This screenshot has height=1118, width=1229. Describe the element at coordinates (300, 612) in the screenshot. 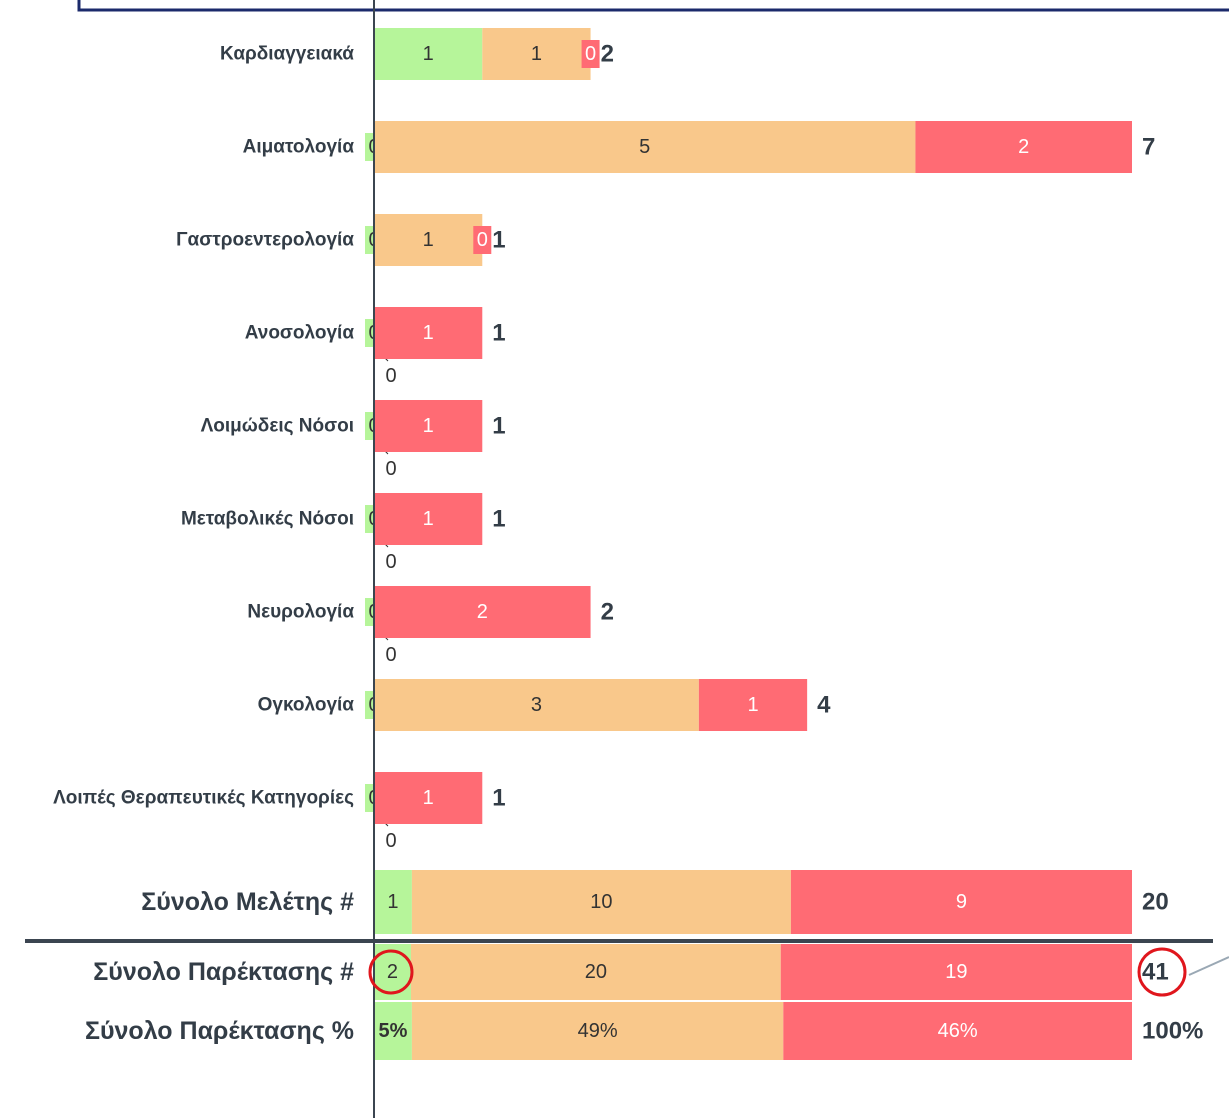

I see `category-label: Νευρολογία` at that location.